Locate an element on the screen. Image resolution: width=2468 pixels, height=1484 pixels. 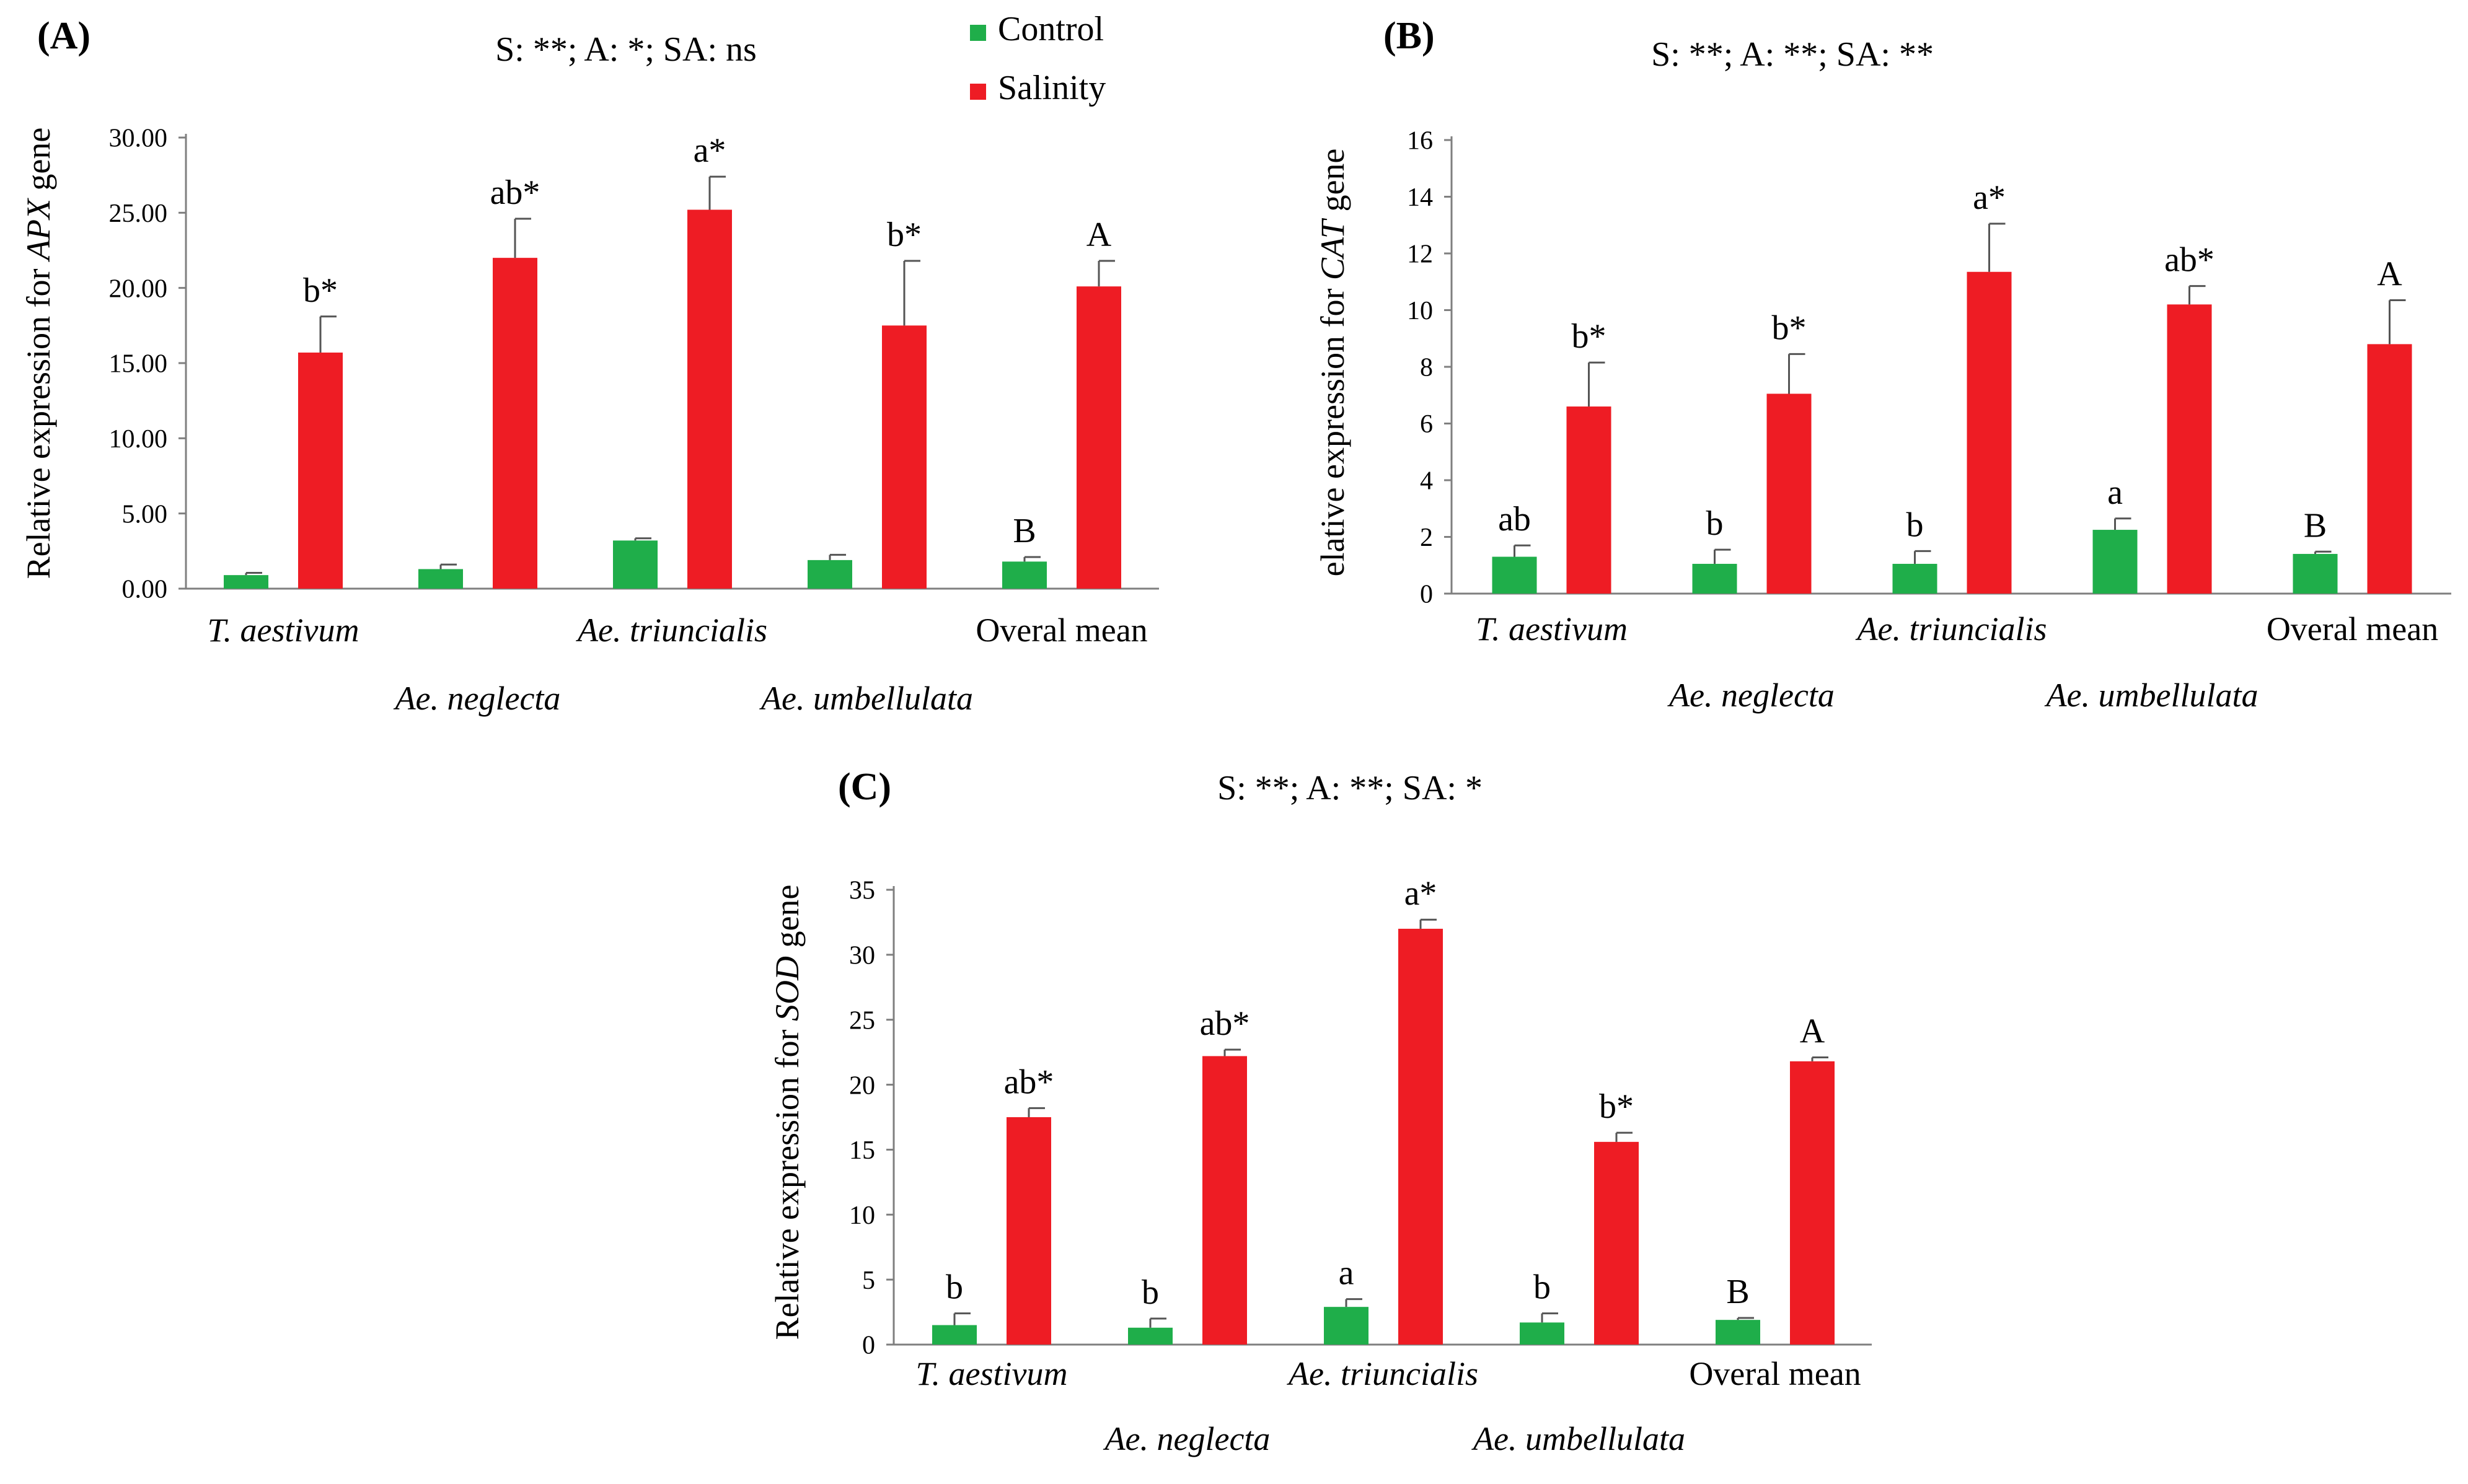
panel-b-y-axis-label: elative expression for CAT gene is located at coordinates (1332, 363).